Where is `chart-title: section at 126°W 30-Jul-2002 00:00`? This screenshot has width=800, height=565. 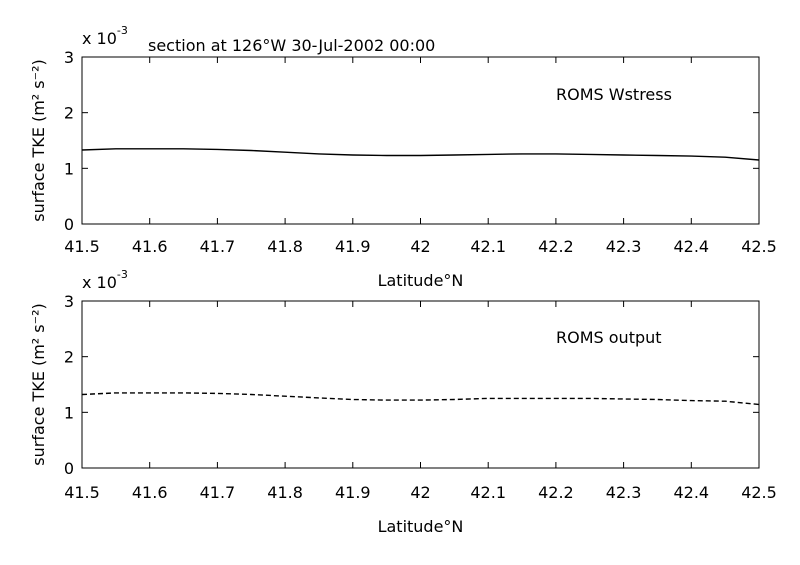 chart-title: section at 126°W 30-Jul-2002 00:00 is located at coordinates (291, 45).